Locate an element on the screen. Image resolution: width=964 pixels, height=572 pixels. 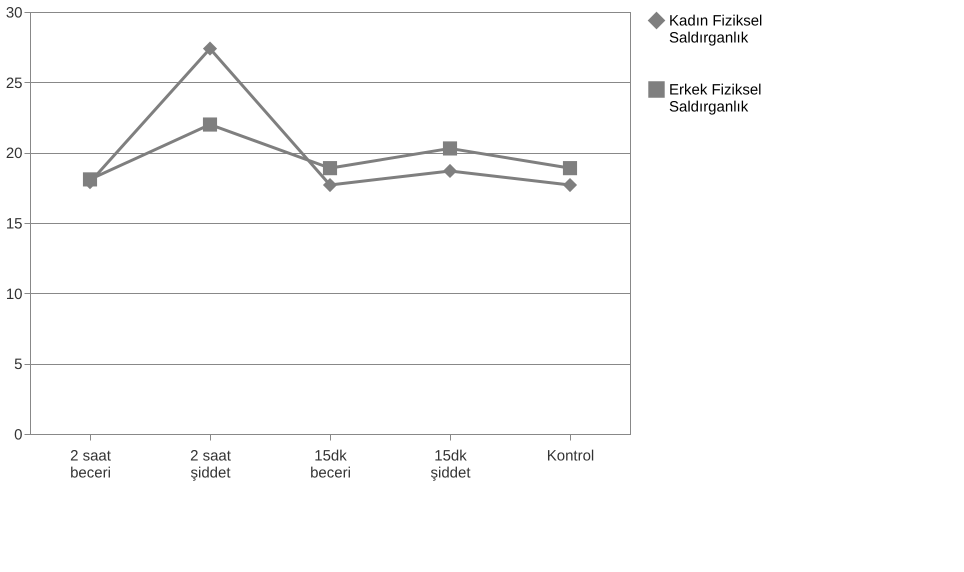
x-tick-label: Kontrol is located at coordinates (570, 456).